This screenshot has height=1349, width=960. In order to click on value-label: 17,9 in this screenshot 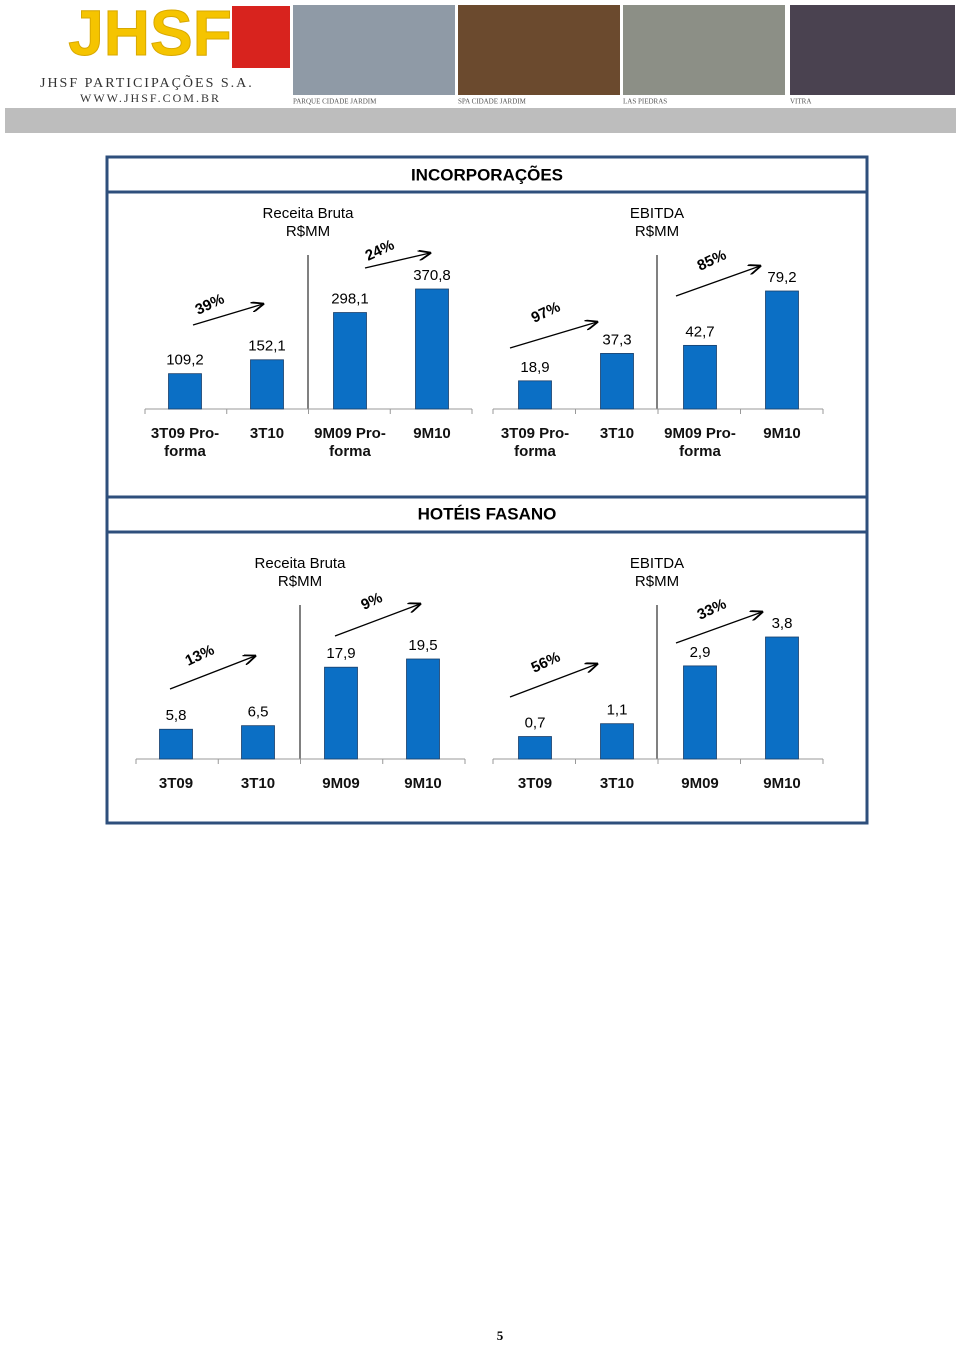, I will do `click(340, 653)`.